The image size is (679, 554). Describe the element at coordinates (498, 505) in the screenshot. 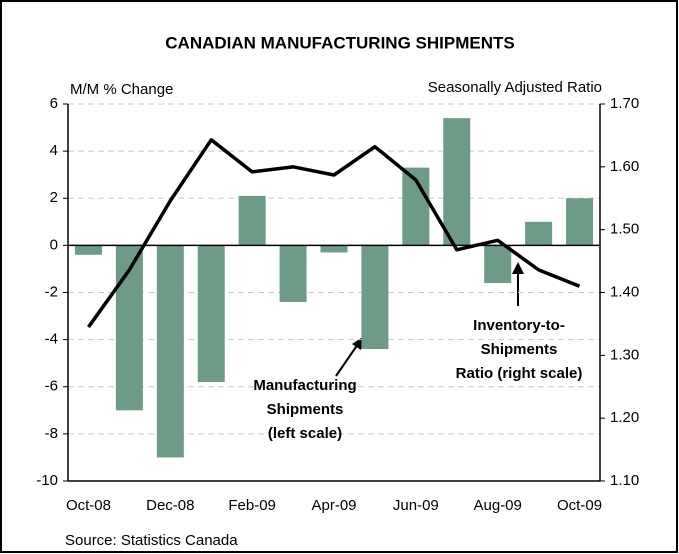

I see `x-tick-label: Aug-09` at that location.